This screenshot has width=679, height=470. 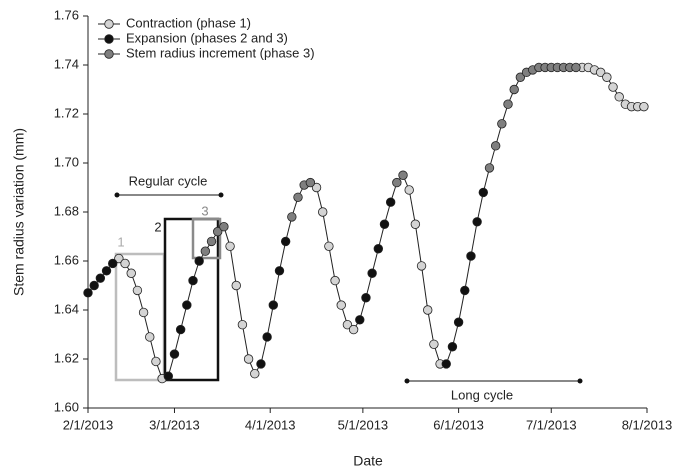 I want to click on x-tick-label: 3/1/2013, so click(x=174, y=424).